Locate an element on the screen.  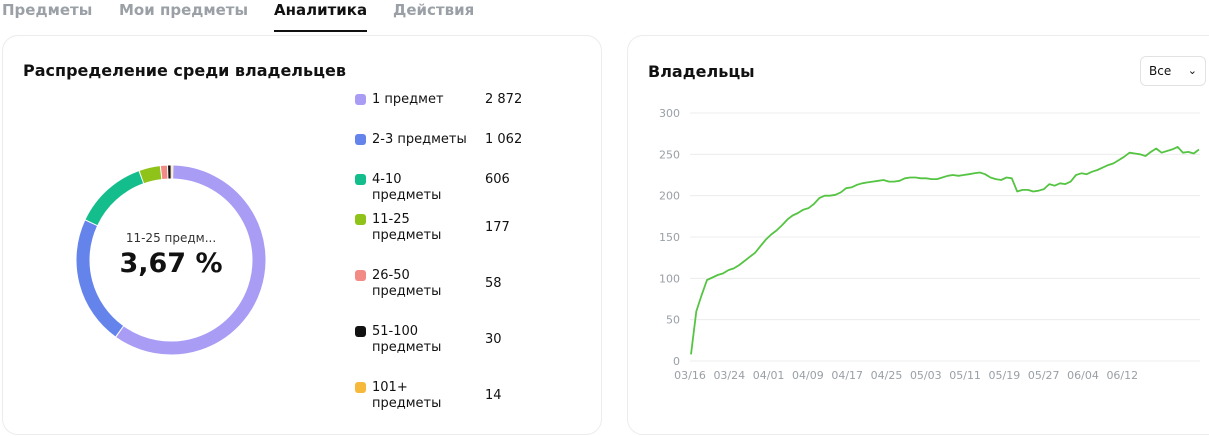
owners-title: Владельцы is located at coordinates (701, 71).